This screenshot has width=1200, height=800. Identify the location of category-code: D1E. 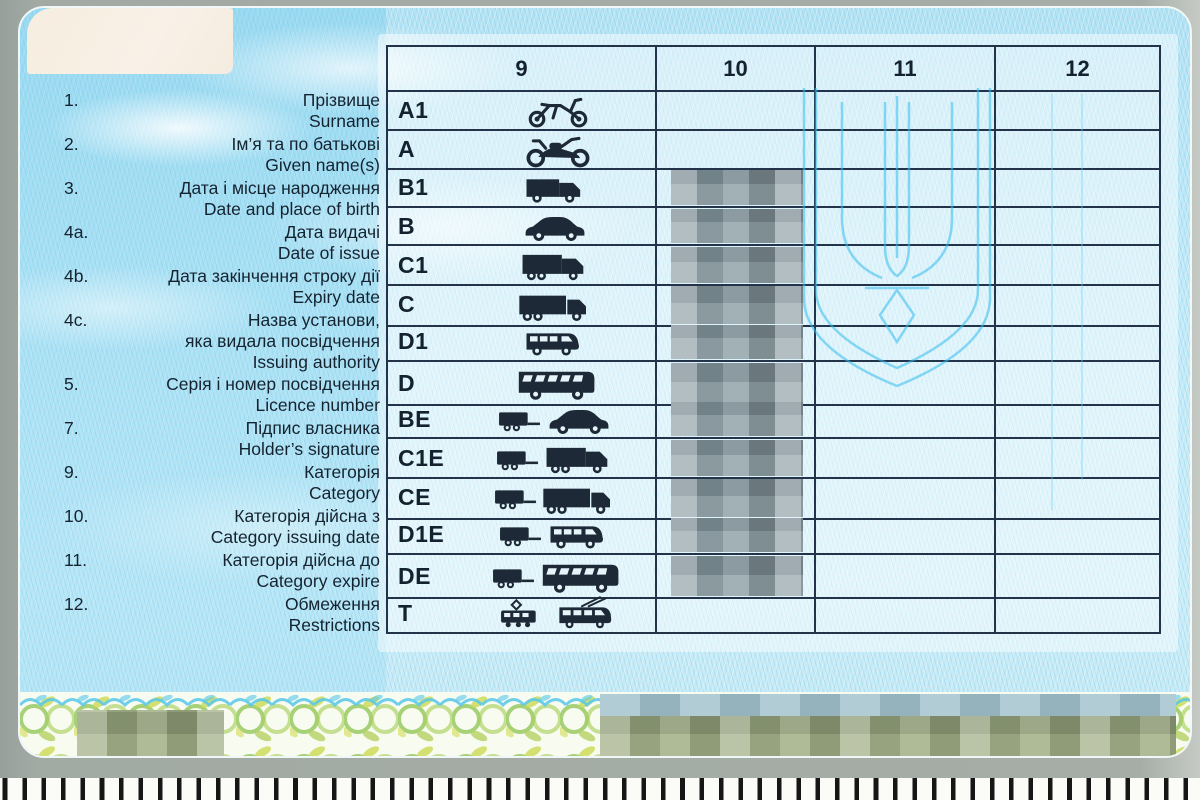
(421, 534).